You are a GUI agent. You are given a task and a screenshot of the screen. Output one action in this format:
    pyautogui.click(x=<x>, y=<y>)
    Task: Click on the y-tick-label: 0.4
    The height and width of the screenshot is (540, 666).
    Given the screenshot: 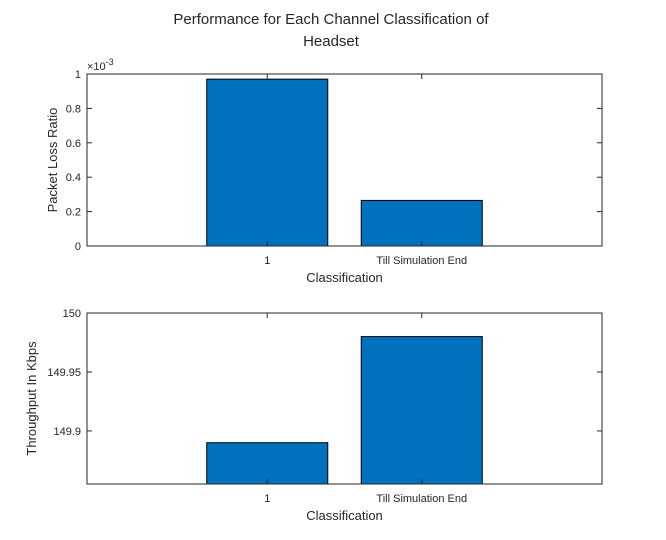 What is the action you would take?
    pyautogui.click(x=73, y=178)
    